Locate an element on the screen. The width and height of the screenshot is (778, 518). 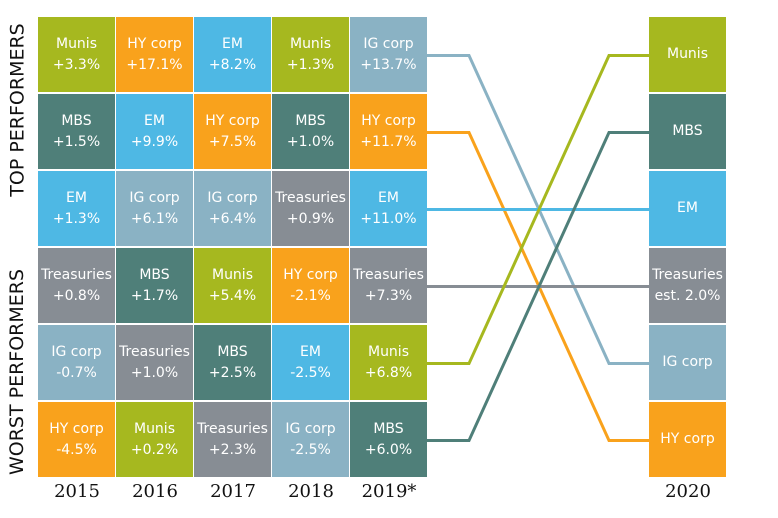
cell-2019-munis: Munis +6.8% is located at coordinates (388, 362).